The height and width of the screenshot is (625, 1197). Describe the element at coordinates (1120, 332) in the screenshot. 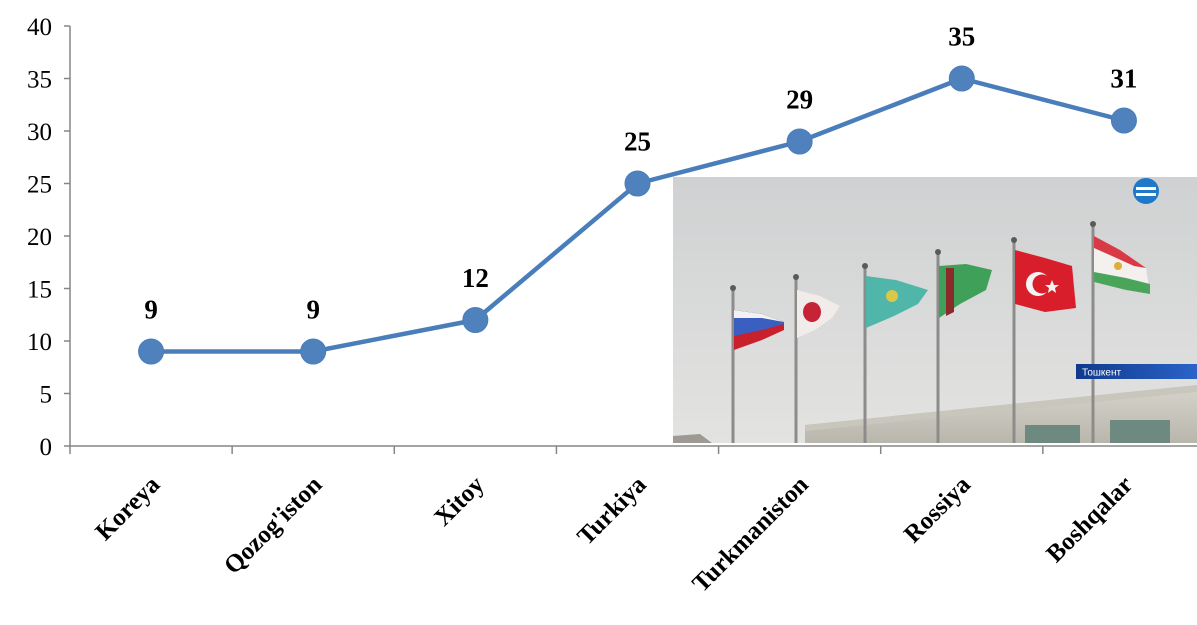

I see `tajikistan-flag-icon` at that location.